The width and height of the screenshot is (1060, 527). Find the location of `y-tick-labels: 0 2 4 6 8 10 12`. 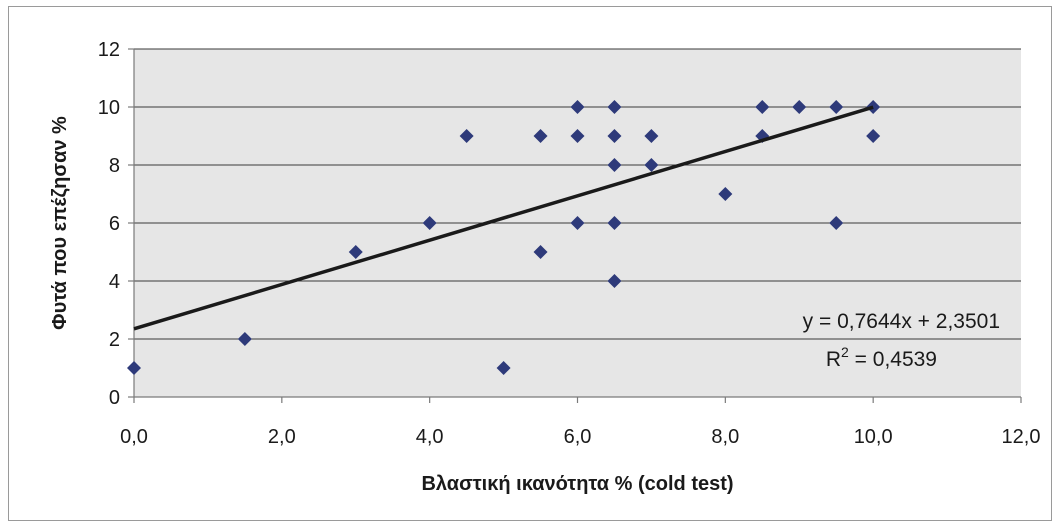

y-tick-labels: 0 2 4 6 8 10 12 is located at coordinates (109, 224).